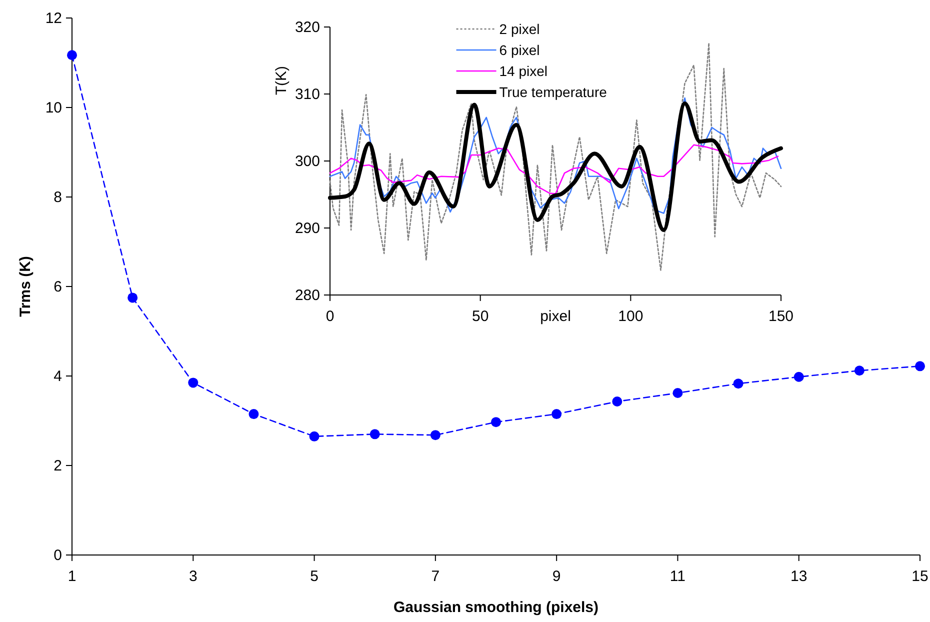  Describe the element at coordinates (330, 316) in the screenshot. I see `x-tick-label: 0` at that location.